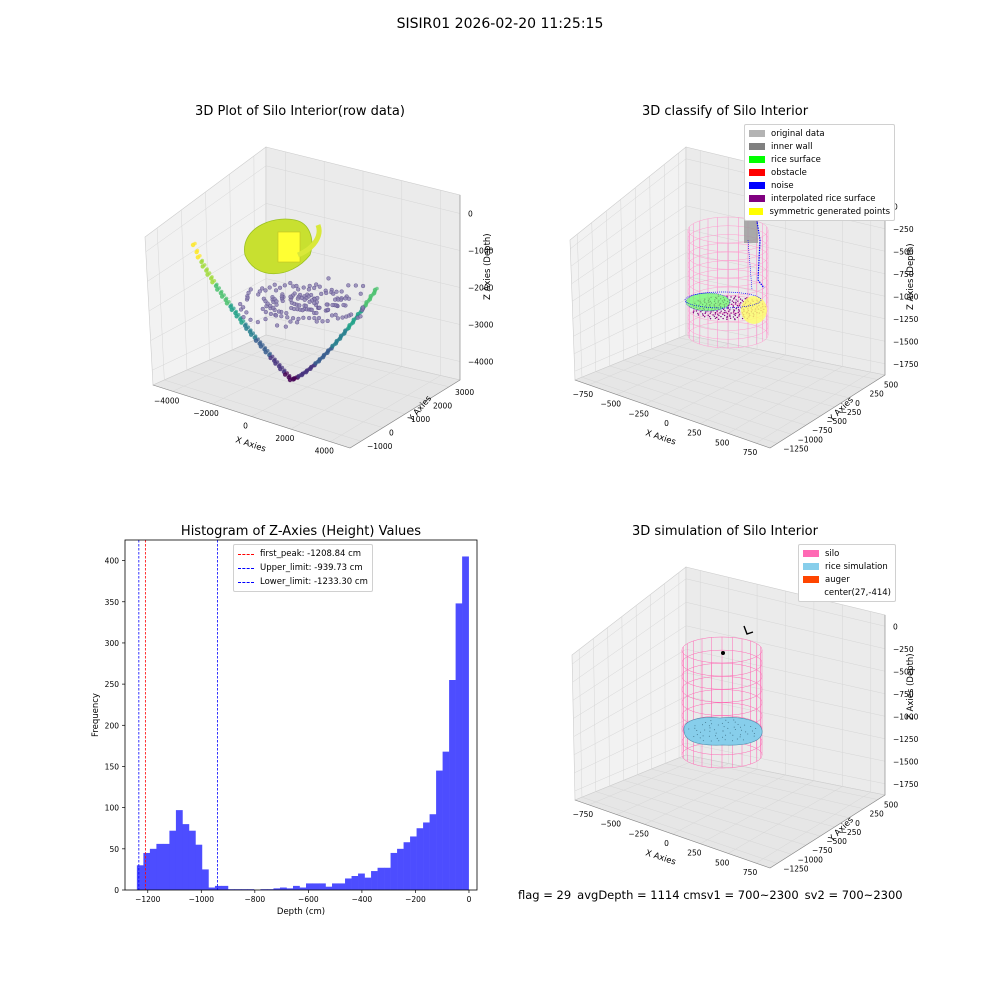 Image resolution: width=1000 pixels, height=1000 pixels. I want to click on histogram-x-tick-label: −600, so click(308, 899).